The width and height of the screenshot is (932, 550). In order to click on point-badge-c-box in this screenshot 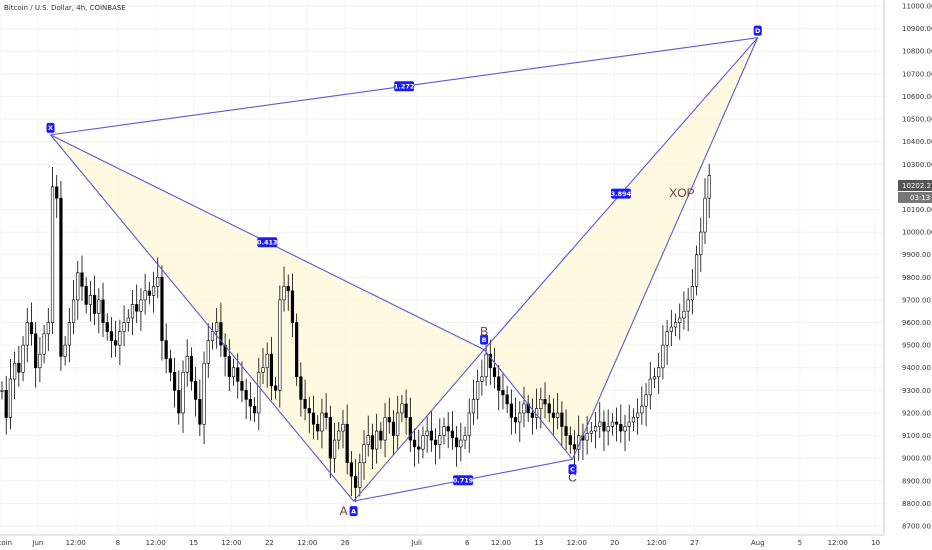, I will do `click(572, 469)`.